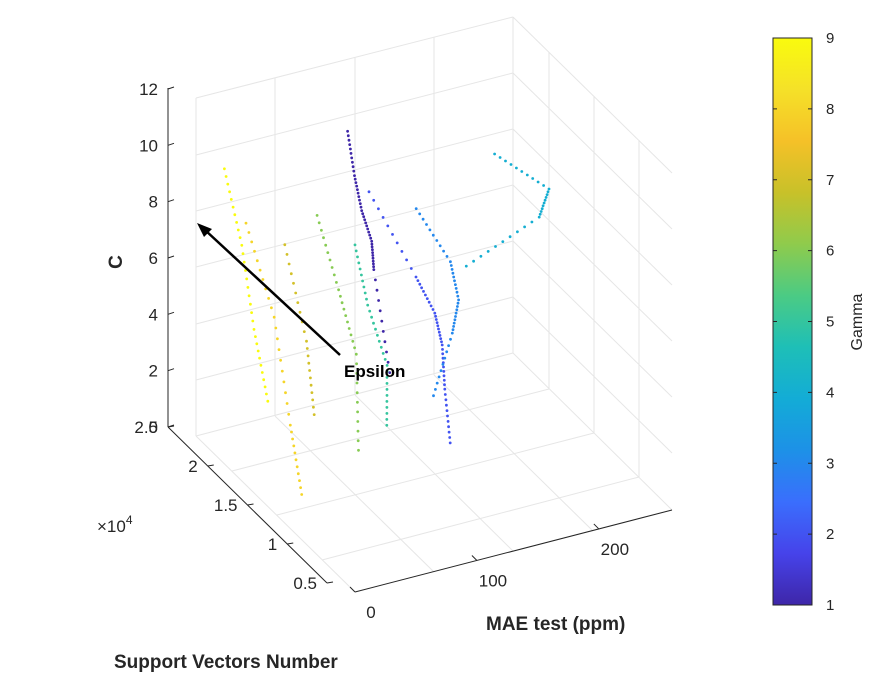 The width and height of the screenshot is (894, 686). What do you see at coordinates (153, 427) in the screenshot?
I see `z-tick-label: 0` at bounding box center [153, 427].